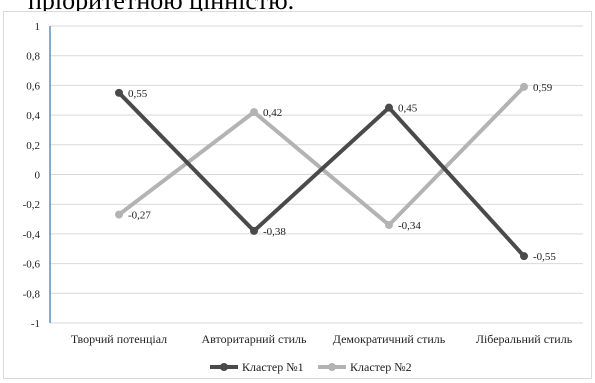  What do you see at coordinates (32, 175) in the screenshot?
I see `y-tick-labels: 1 0,8 0,6 0,4 0,2 0 -0,2 -0,4 -0,6 -0,8 -1` at bounding box center [32, 175].